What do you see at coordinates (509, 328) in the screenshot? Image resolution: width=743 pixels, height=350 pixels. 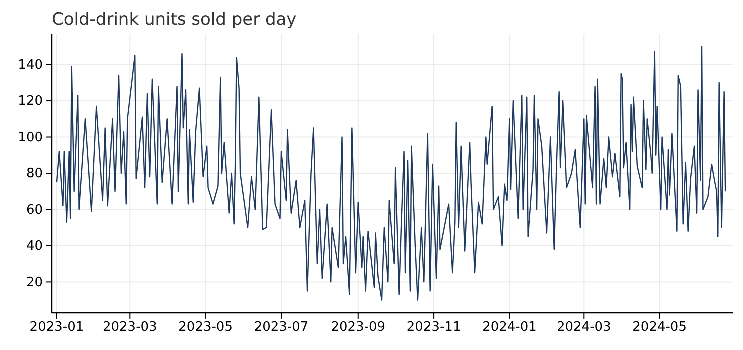 I see `x-tick-label: 2024-01` at bounding box center [509, 328].